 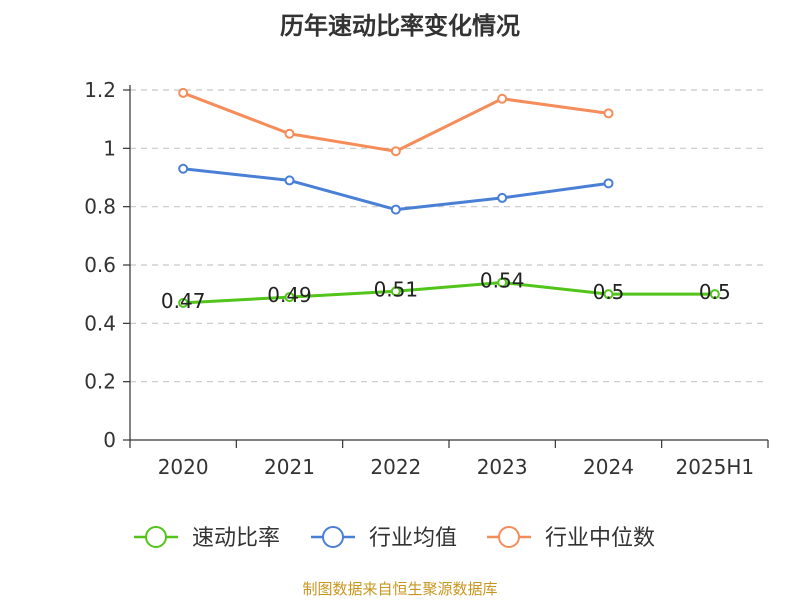 I want to click on legend: 速动比率 行业均值 行业中位数, so click(x=394, y=538).